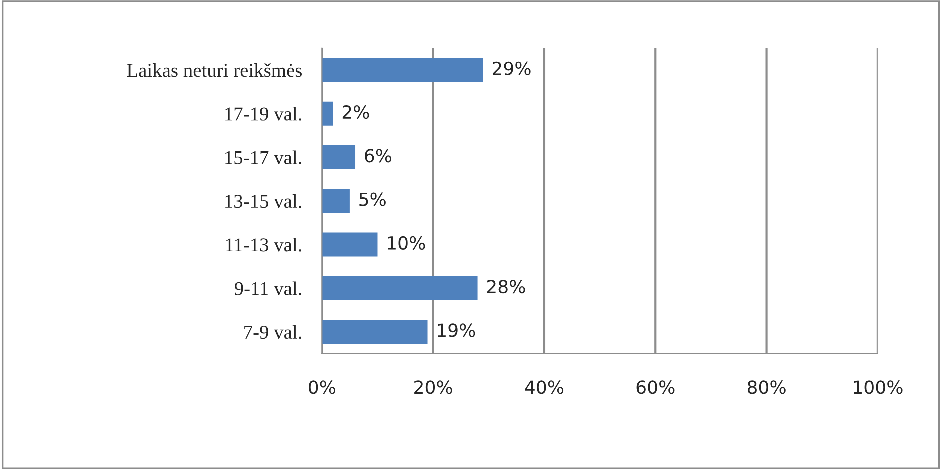  Describe the element at coordinates (273, 332) in the screenshot. I see `y-tick-label: 7-9 val.` at that location.